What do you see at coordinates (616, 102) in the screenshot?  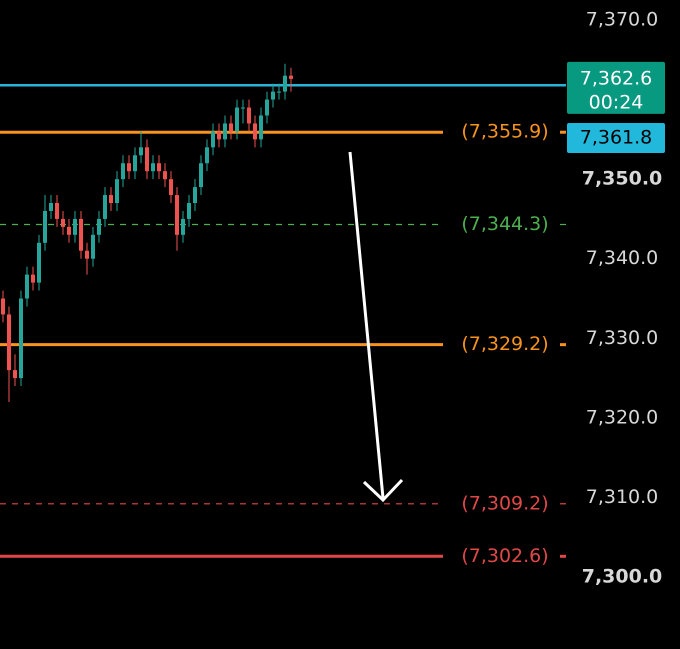 I see `countdown-label: 00:24` at bounding box center [616, 102].